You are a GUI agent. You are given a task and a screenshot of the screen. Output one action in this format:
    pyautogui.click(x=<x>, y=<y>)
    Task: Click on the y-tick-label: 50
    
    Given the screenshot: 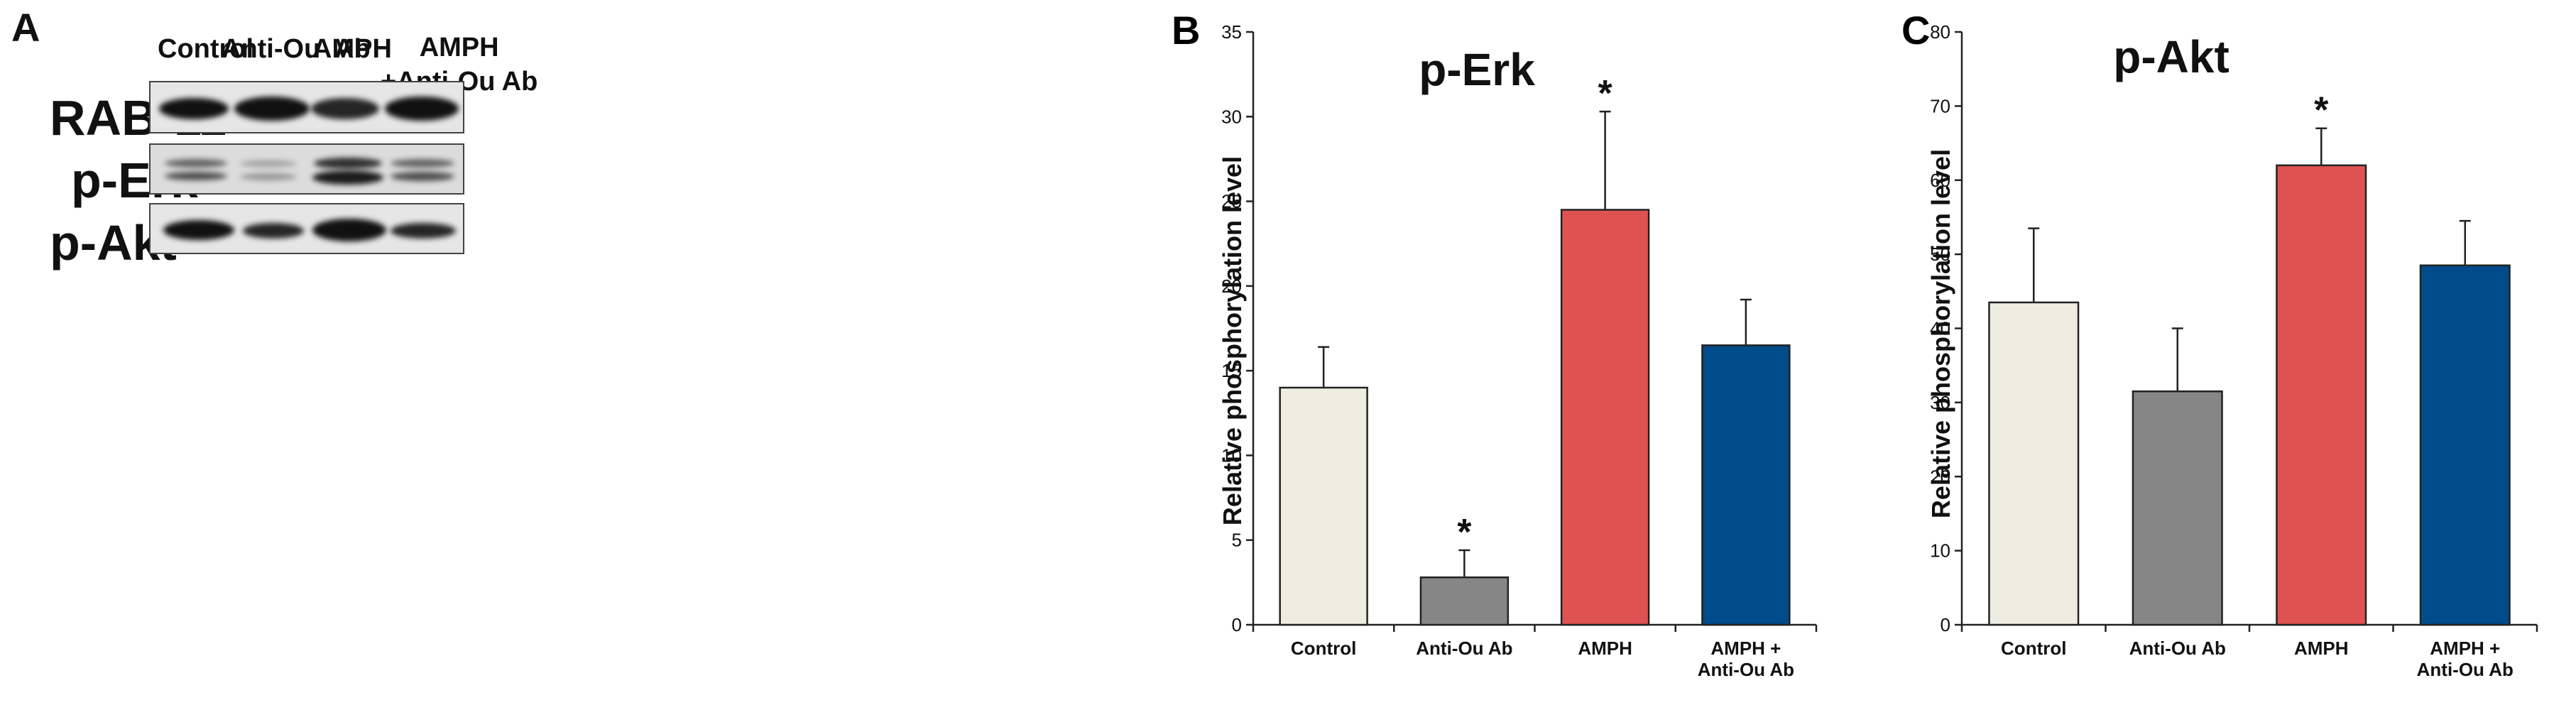 What is the action you would take?
    pyautogui.click(x=1940, y=254)
    